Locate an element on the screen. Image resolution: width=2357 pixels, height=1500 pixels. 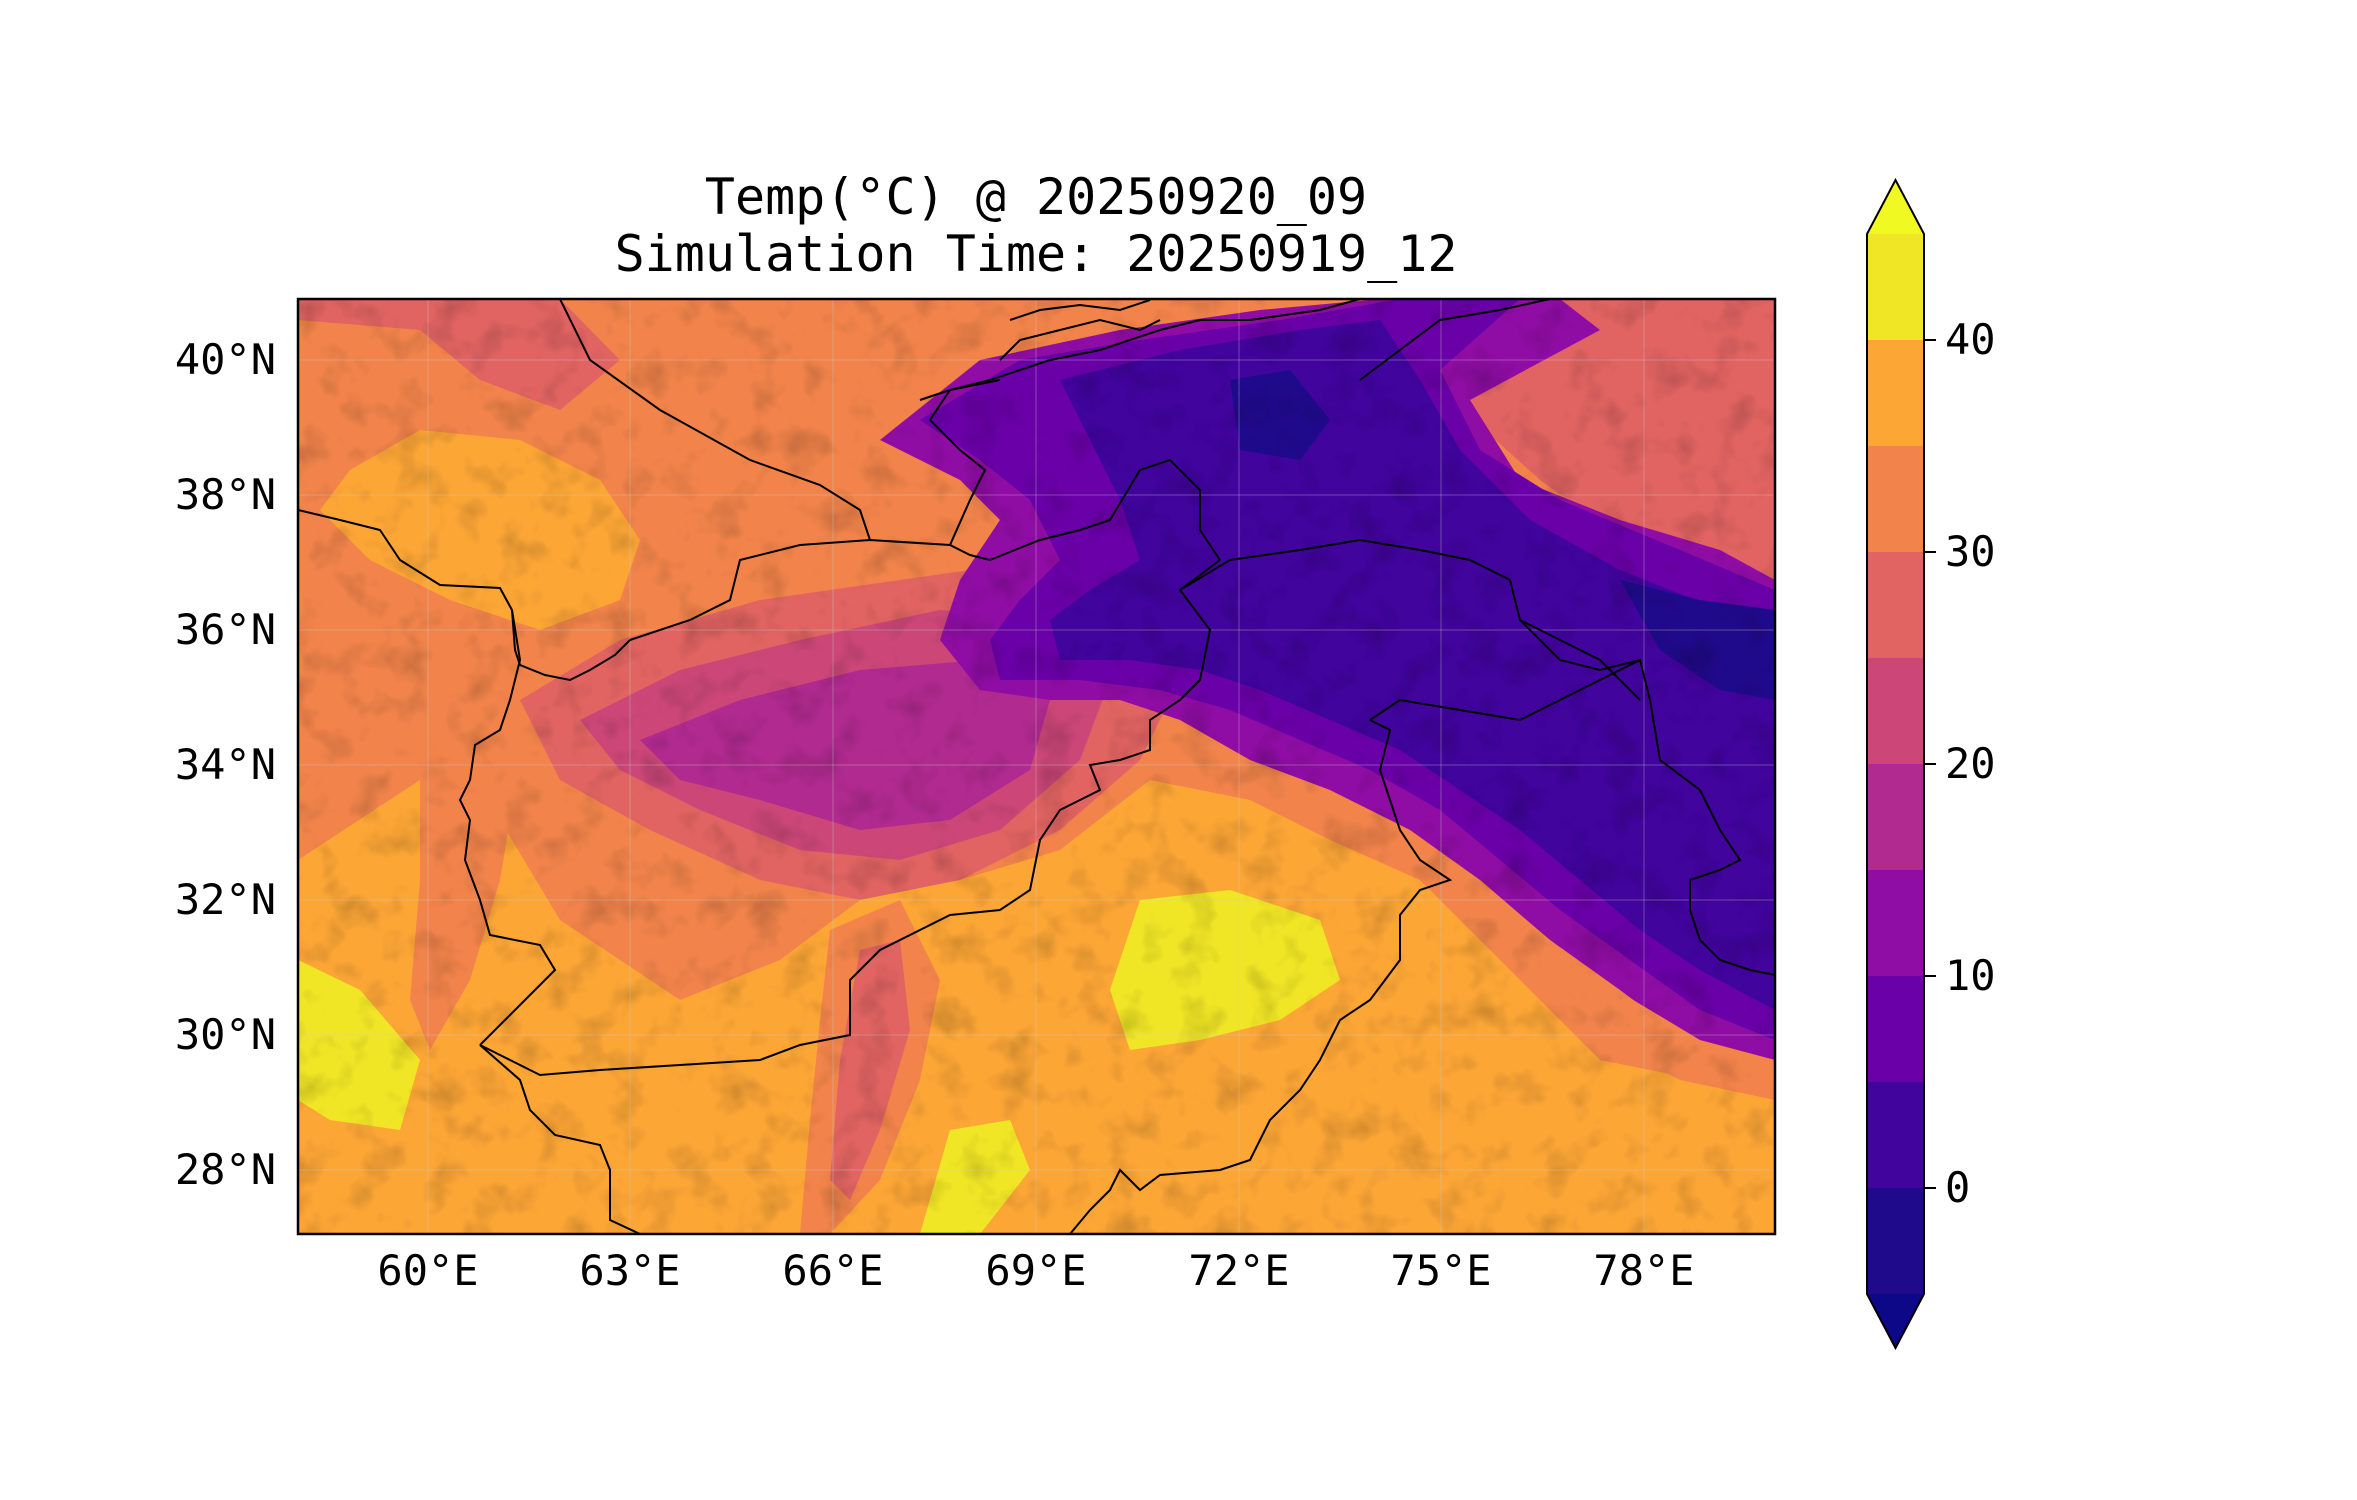
border-pakistan-china is located at coordinates (1410, 605).